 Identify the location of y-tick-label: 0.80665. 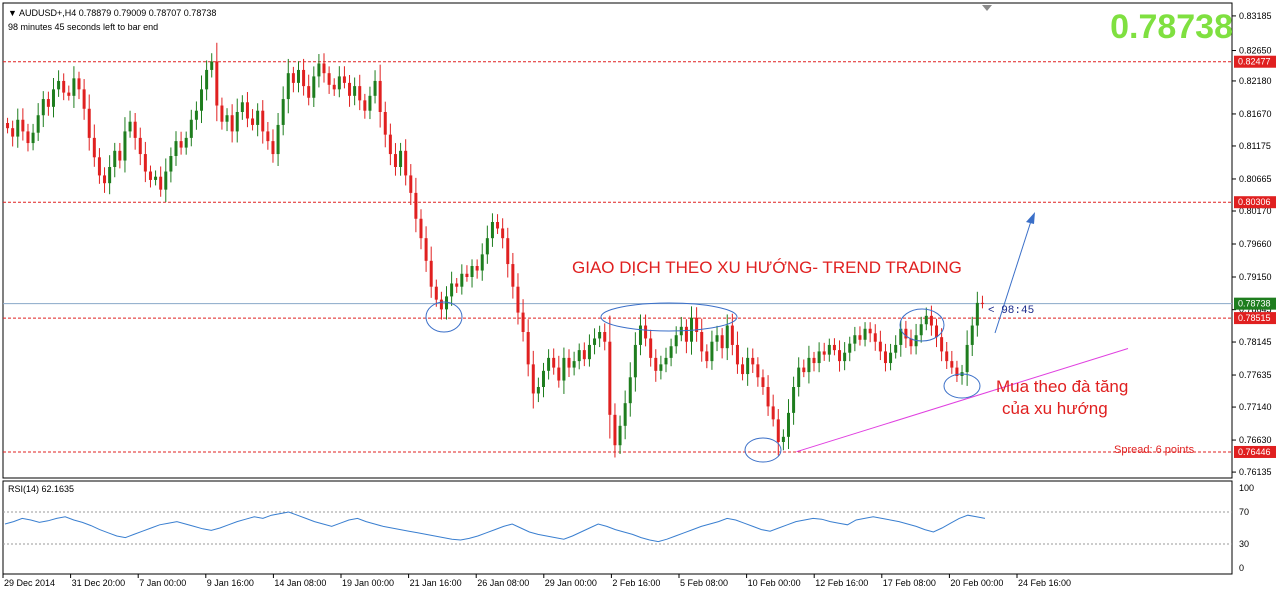
(1255, 179).